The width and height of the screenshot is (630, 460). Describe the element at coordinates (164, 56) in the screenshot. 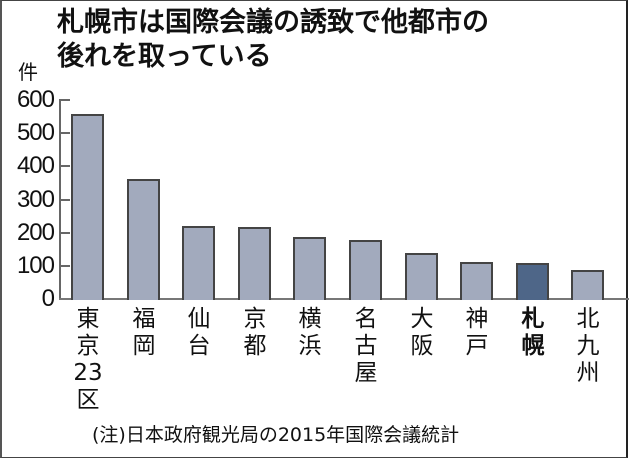

I see `title-line-2: 後れを取っている` at that location.